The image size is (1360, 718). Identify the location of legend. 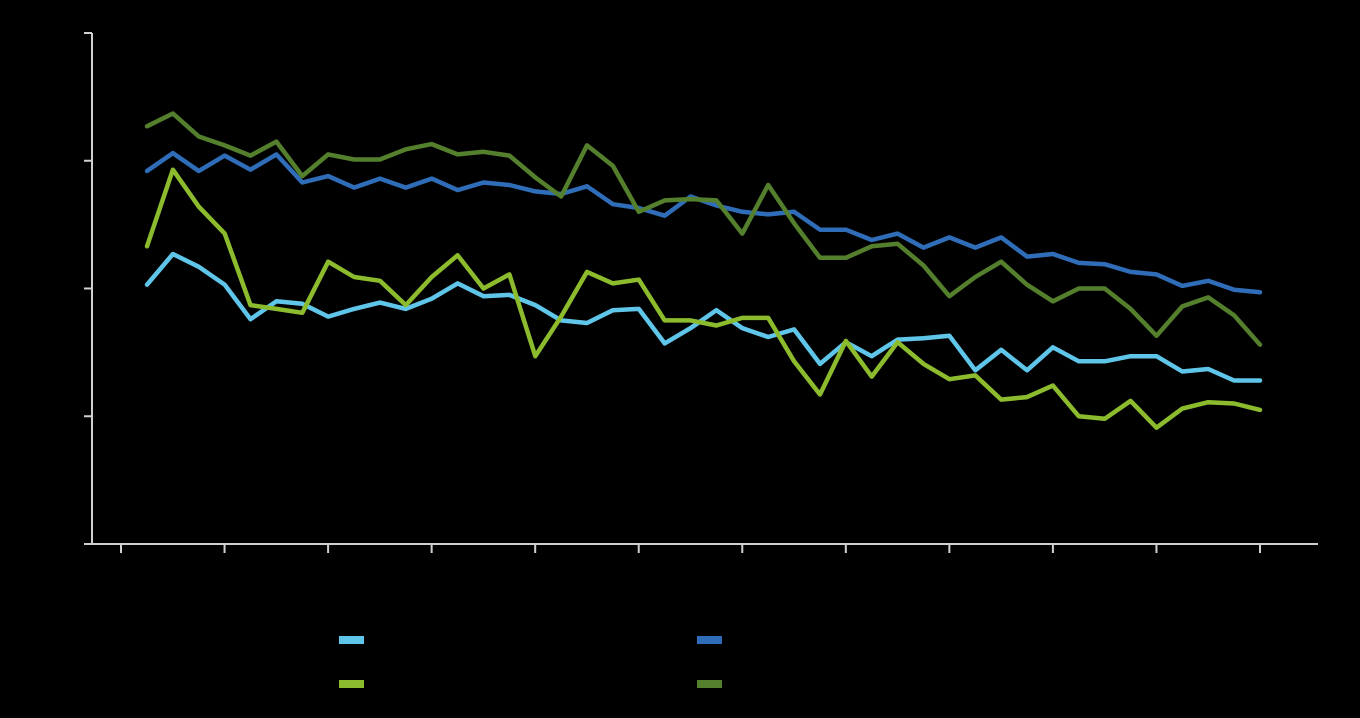
(530, 662).